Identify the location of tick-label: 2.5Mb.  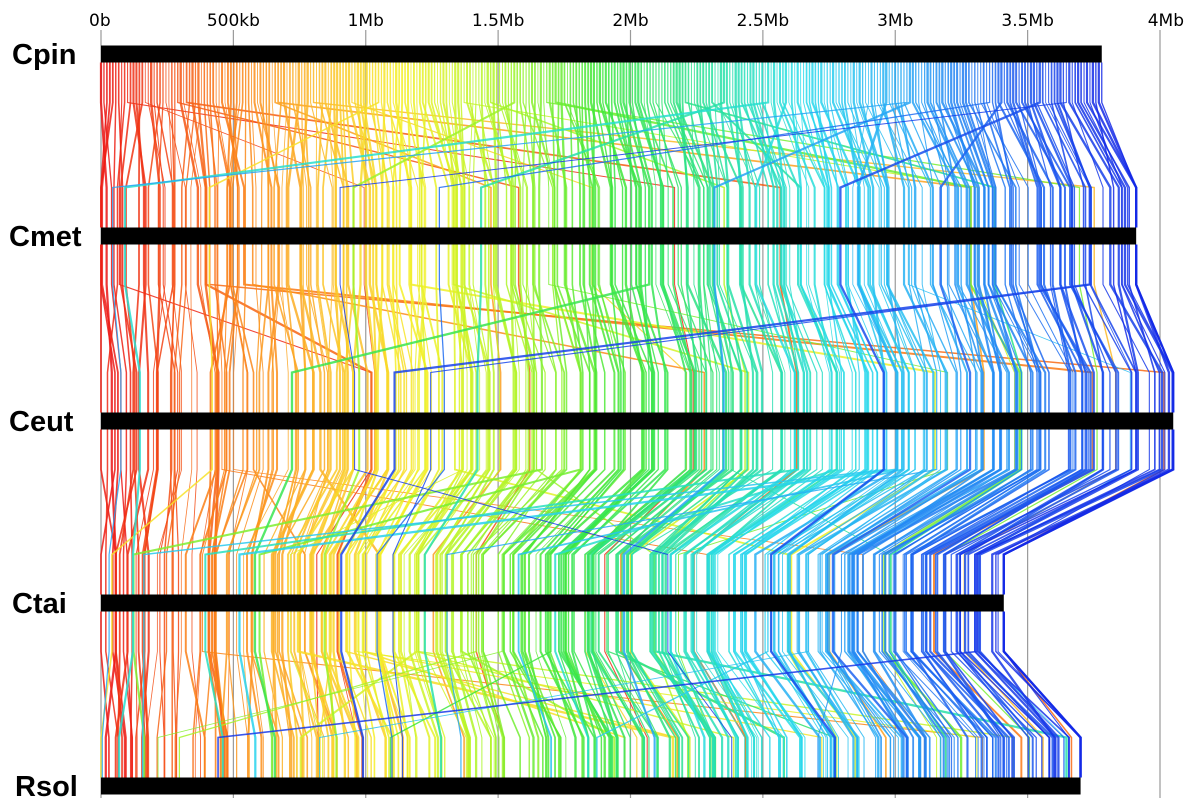
(763, 21).